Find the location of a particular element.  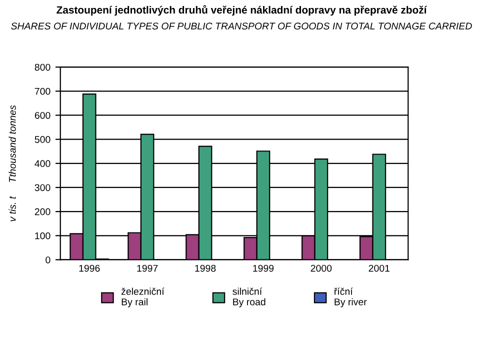

y-tick-label: 400 is located at coordinates (42, 164).